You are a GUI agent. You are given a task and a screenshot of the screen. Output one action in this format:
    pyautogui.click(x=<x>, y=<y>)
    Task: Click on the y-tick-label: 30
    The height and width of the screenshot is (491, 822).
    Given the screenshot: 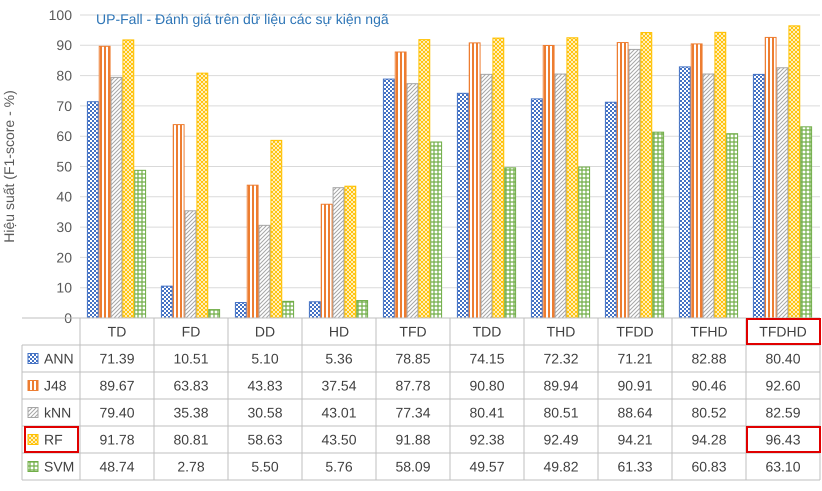 What is the action you would take?
    pyautogui.click(x=64, y=227)
    